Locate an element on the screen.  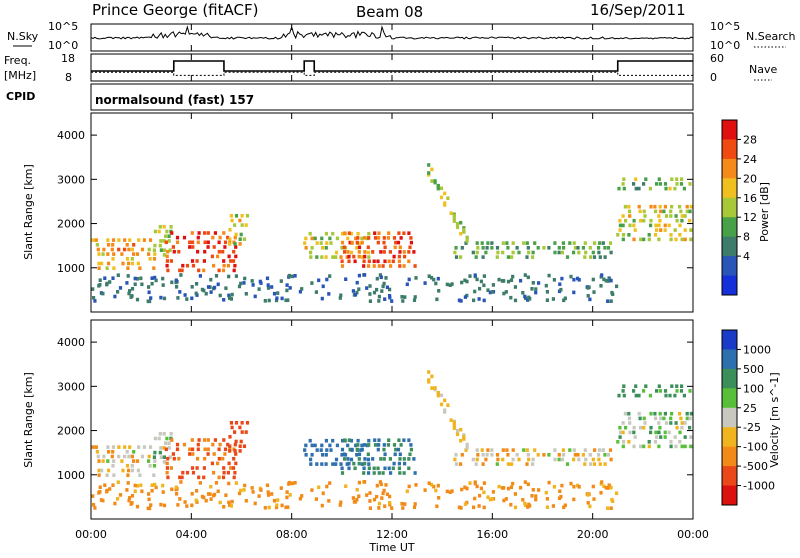
beam-label: Beam 08 is located at coordinates (389, 12).